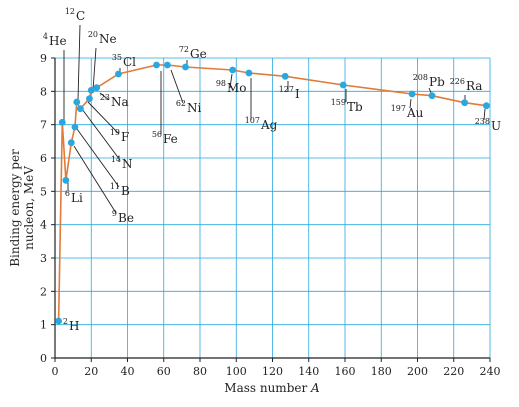  I want to click on isotope-symbol-f: F, so click(125, 137).